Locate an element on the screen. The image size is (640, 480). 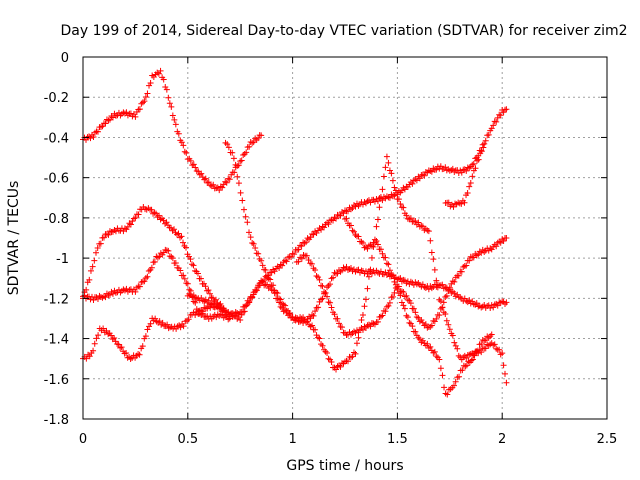
x-tick-label: 0.5 is located at coordinates (187, 439).